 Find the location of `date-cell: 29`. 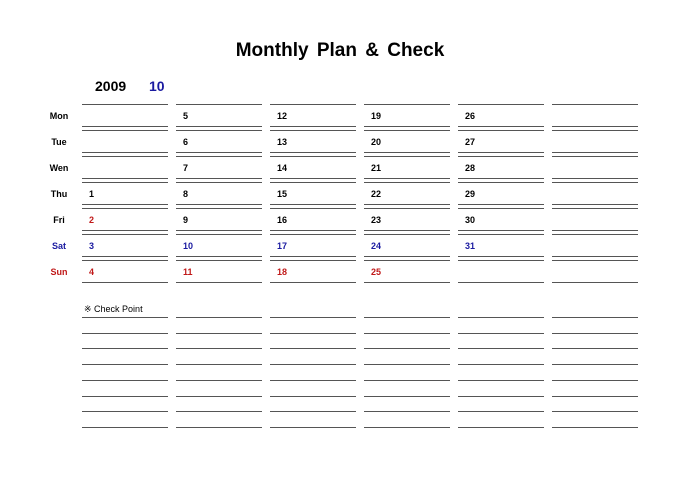

date-cell: 29 is located at coordinates (470, 194).